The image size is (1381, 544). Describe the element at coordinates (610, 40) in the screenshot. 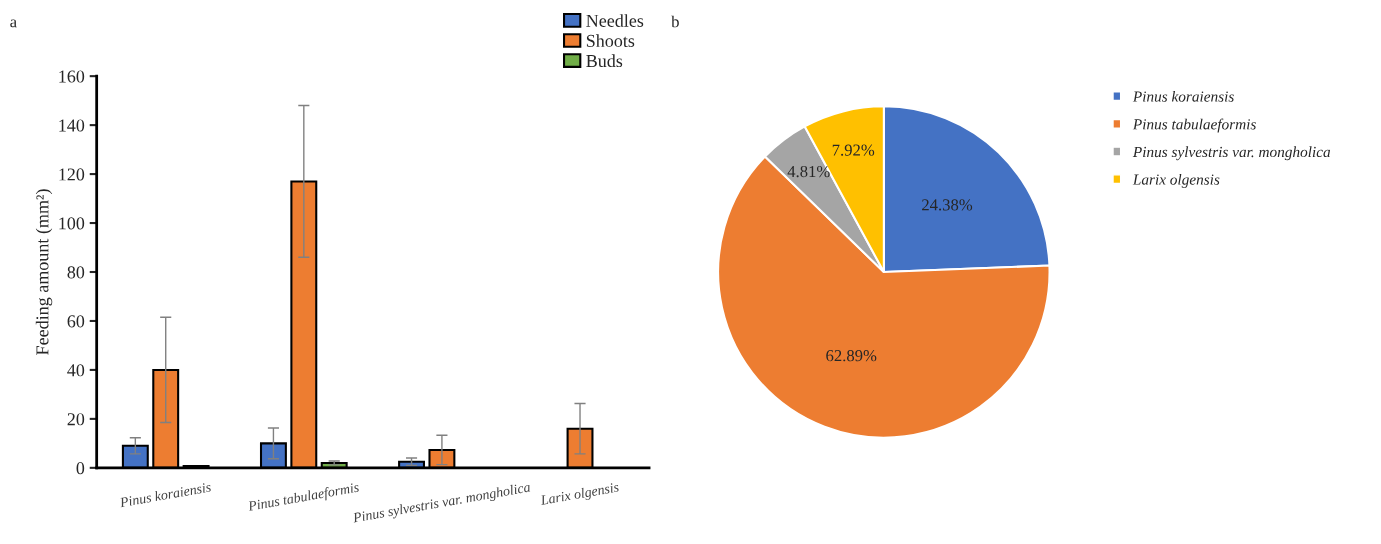

I see `legend-label: Shoots` at that location.